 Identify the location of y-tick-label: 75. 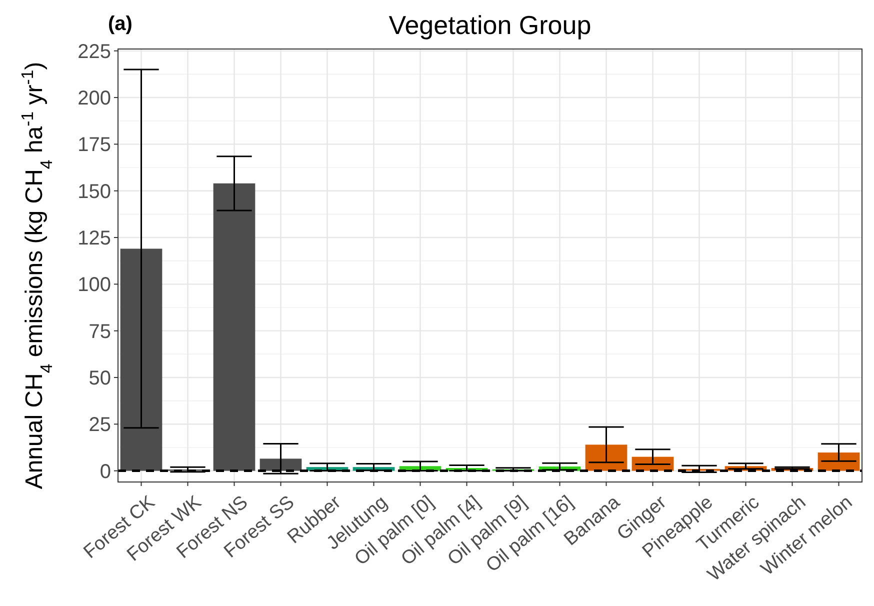
(99, 331).